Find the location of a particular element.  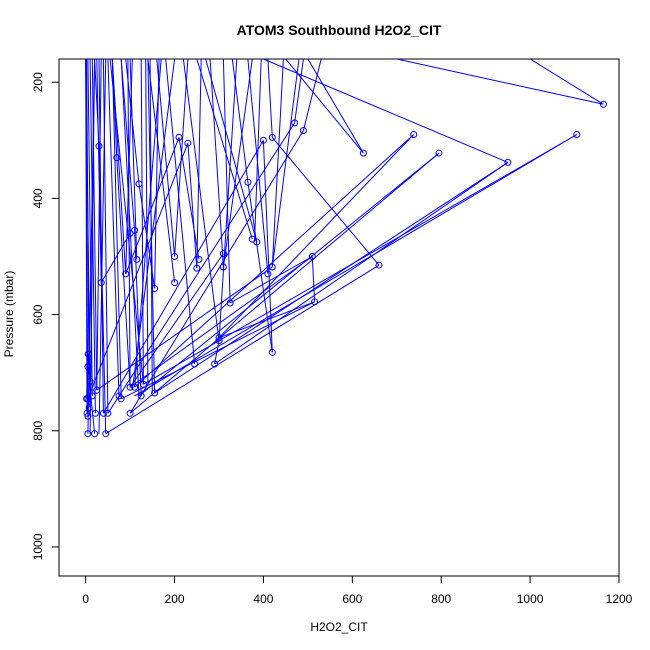

chart-title: ATOM3 Southbound H2O2_CIT is located at coordinates (339, 30).